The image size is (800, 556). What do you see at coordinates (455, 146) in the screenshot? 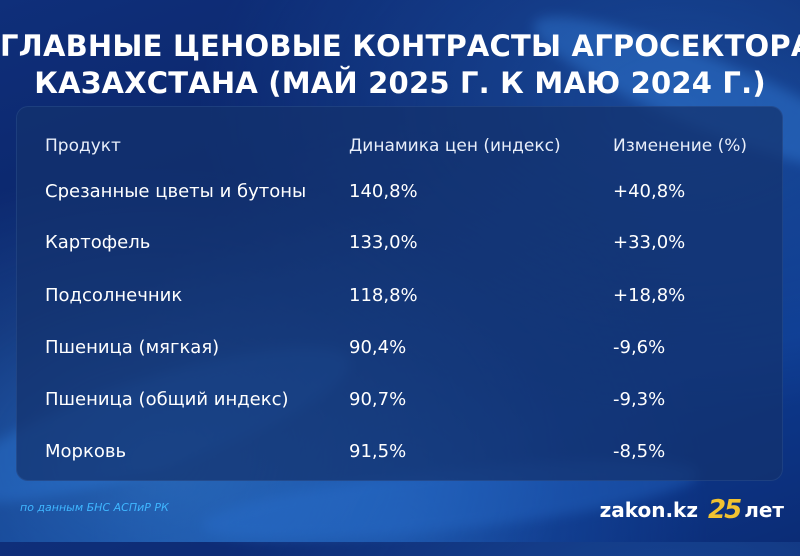
I see `header-price-index: Динамика цен (индекс)` at bounding box center [455, 146].